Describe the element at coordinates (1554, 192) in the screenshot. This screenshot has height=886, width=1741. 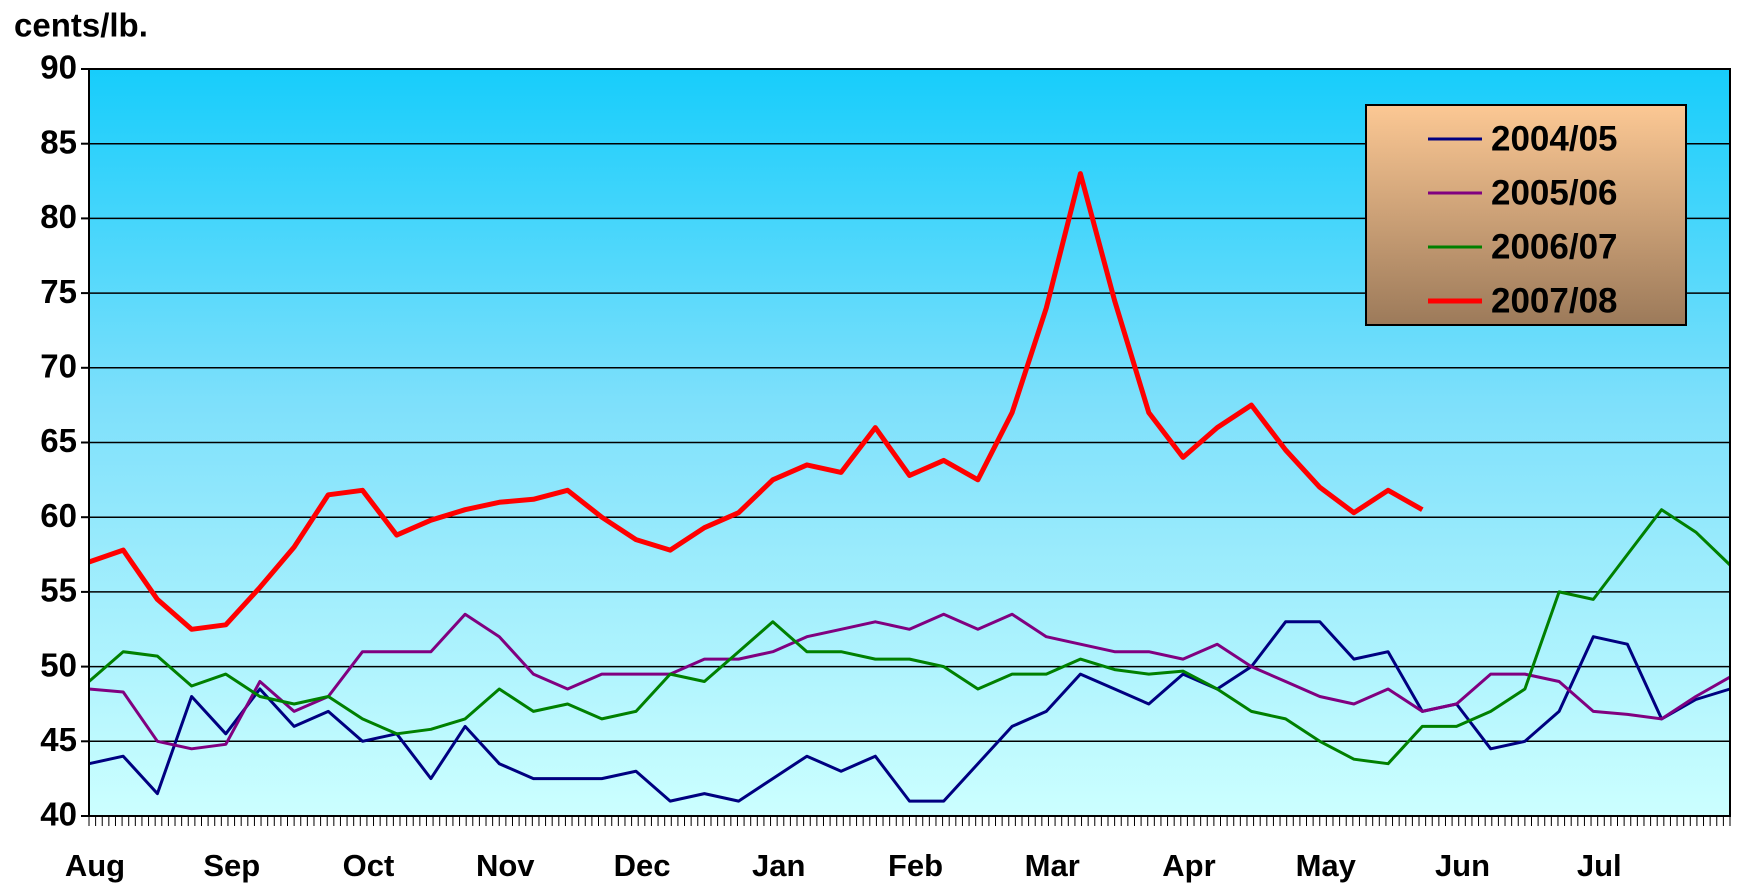
I see `legend-label: 2005/06` at that location.